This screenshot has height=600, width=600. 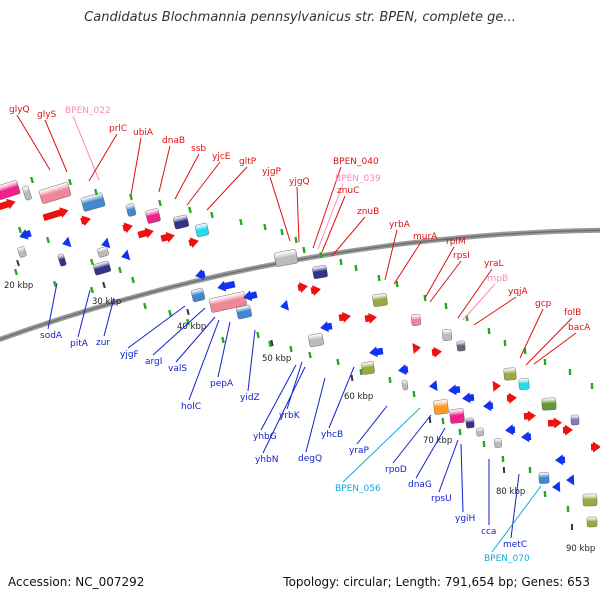 What do you see at coordinates (465, 519) in the screenshot?
I see `gene-label-ygiH: ygiH` at bounding box center [465, 519].